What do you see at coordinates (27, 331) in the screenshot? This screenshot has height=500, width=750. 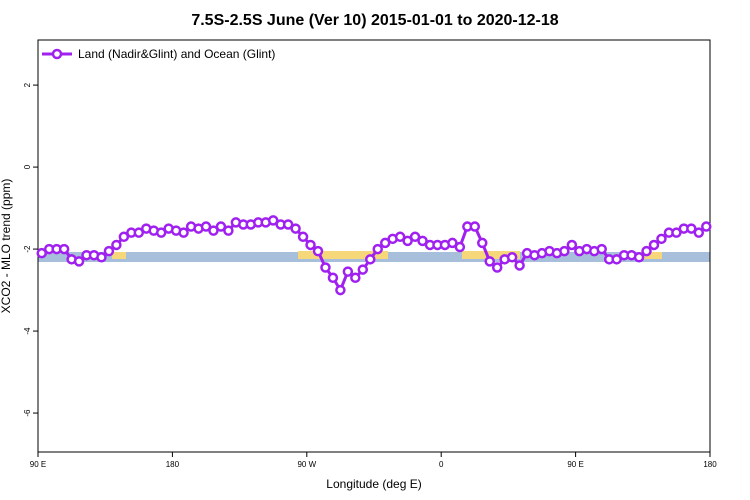 I see `y-tick-label: -4` at bounding box center [27, 331].